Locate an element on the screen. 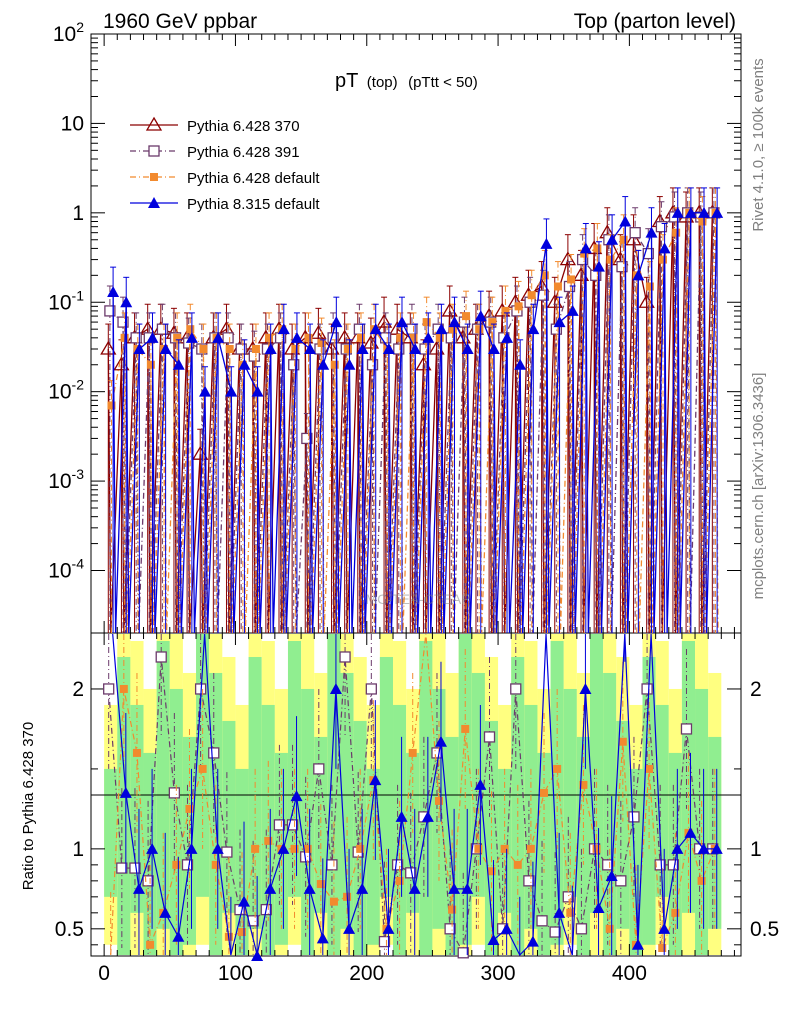 The image size is (786, 1024). y-tick-label-exp: -4 is located at coordinates (78, 564).